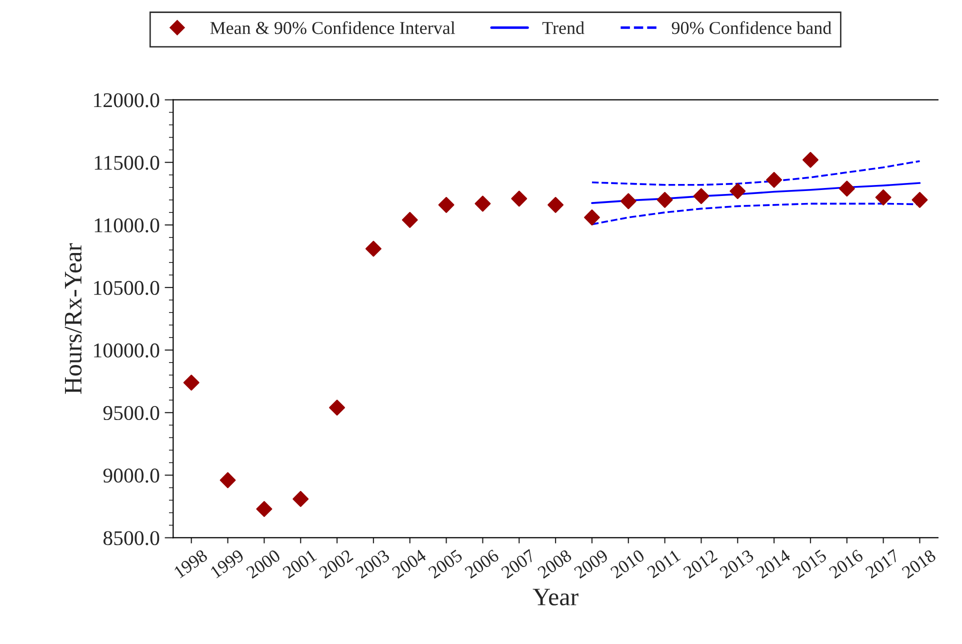  I want to click on x-tick-label: 2001, so click(300, 564).